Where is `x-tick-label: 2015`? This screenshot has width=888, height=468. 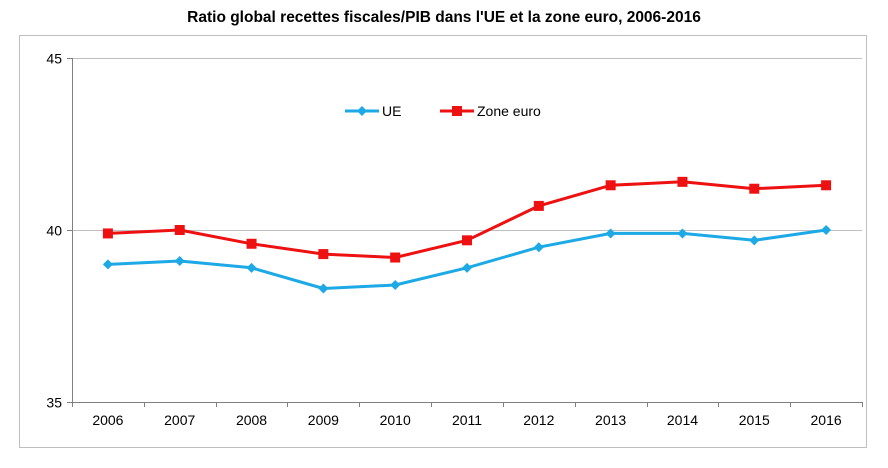
x-tick-label: 2015 is located at coordinates (754, 420).